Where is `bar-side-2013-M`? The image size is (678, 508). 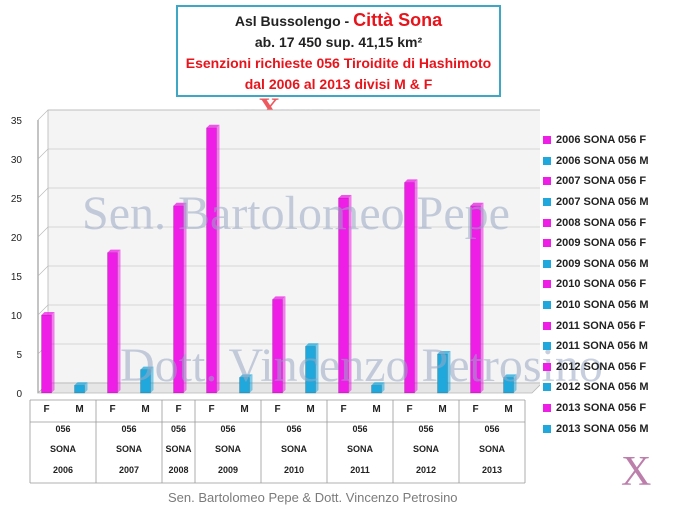
bar-side-2013-M is located at coordinates (515, 383).